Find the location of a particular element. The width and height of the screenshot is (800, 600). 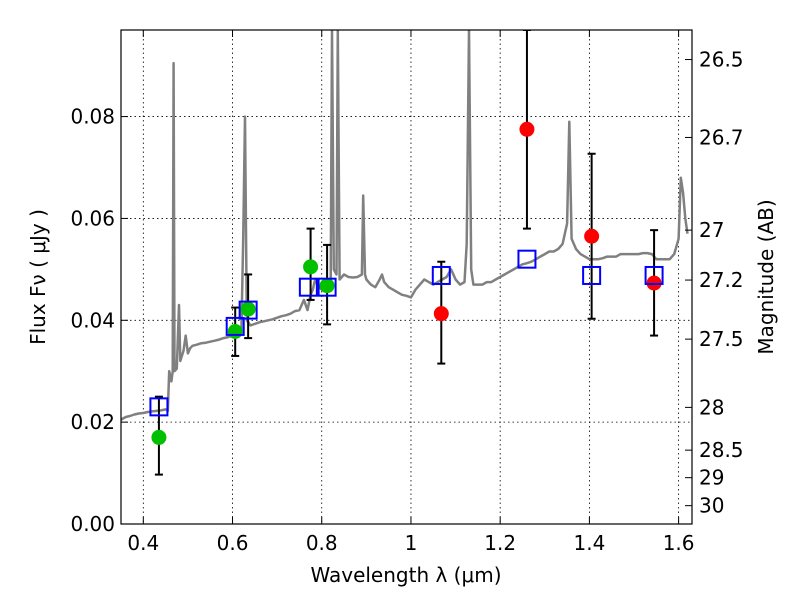

x-axis-label: Wavelength λ (μm) is located at coordinates (405, 575).